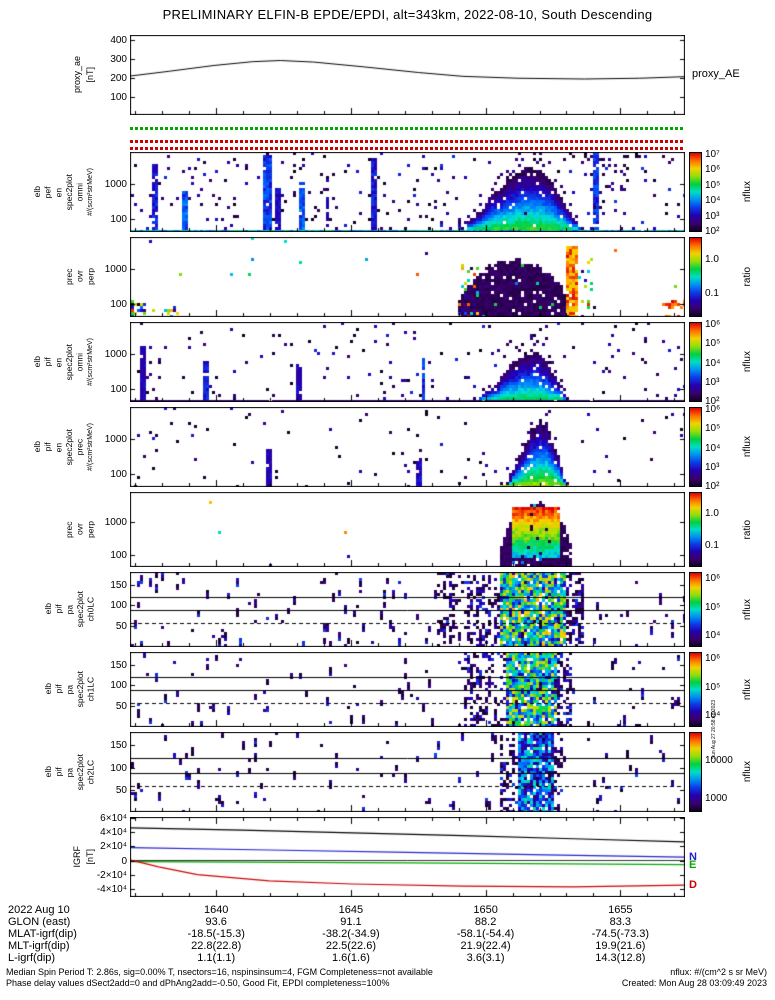  I want to click on spectrogram-pef-en-omni, so click(407, 192).